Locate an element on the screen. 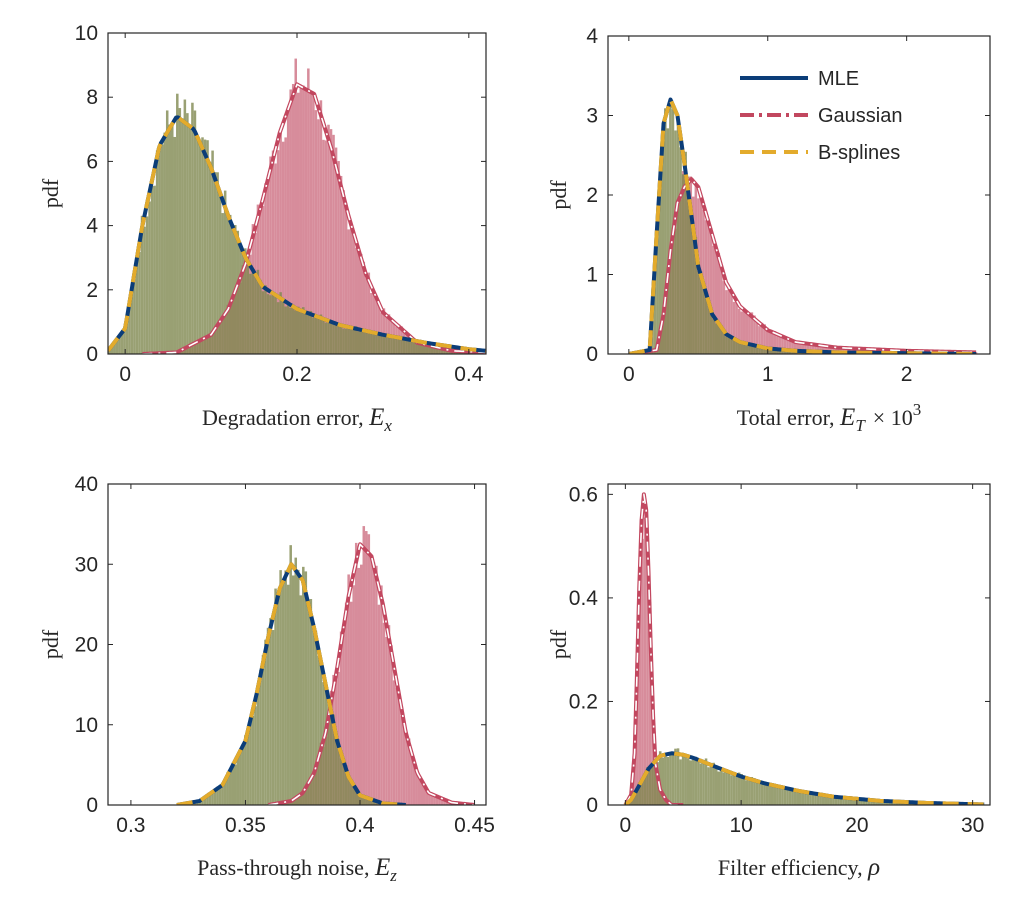 The image size is (1024, 910). y-tick-label: 0 is located at coordinates (592, 805).